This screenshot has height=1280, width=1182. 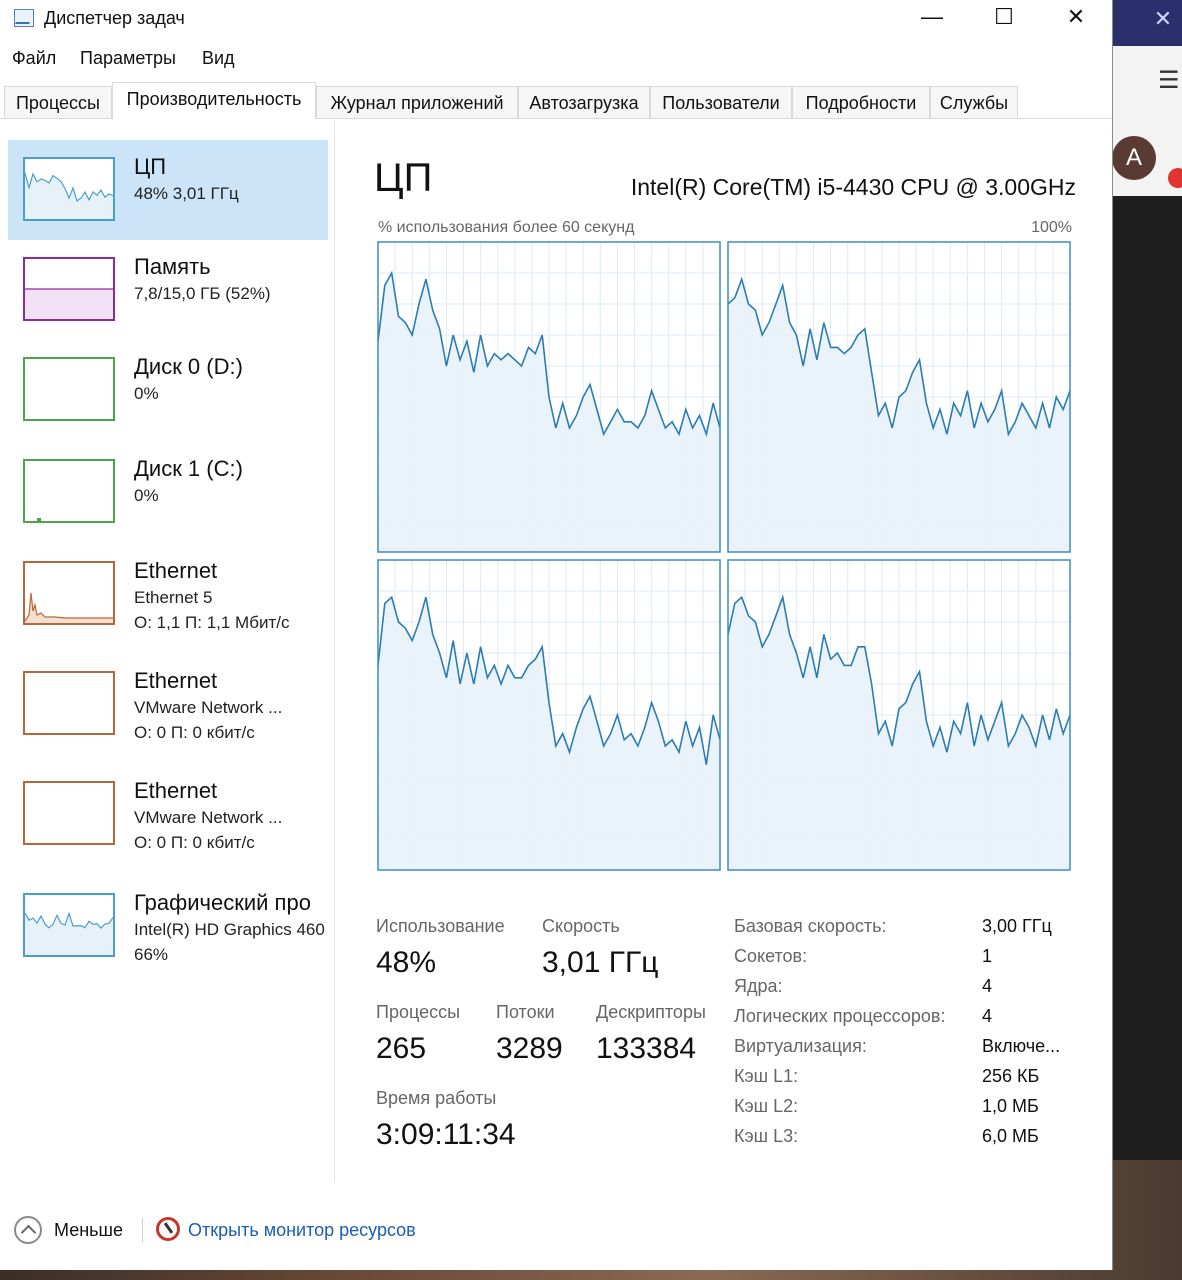 I want to click on sidebar-item-title: Графический про, so click(x=222, y=902).